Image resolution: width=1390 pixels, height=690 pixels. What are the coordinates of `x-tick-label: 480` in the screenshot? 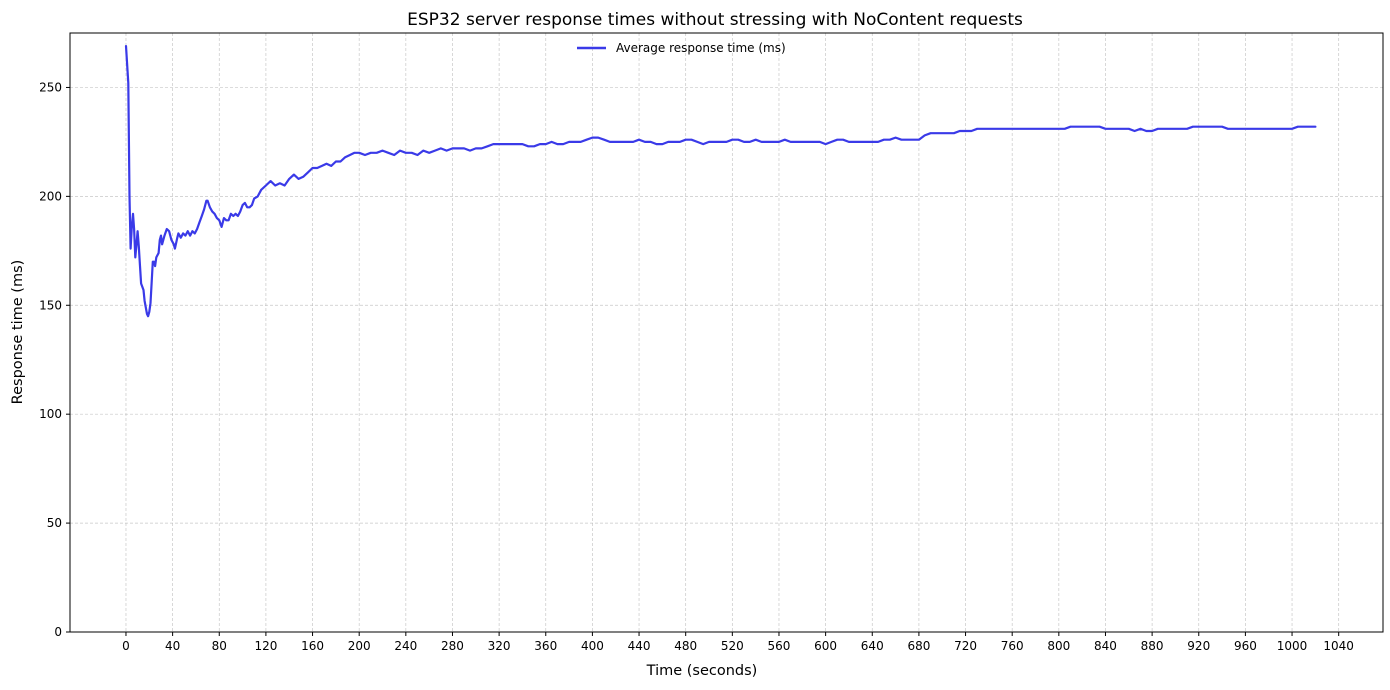 It's located at (685, 646).